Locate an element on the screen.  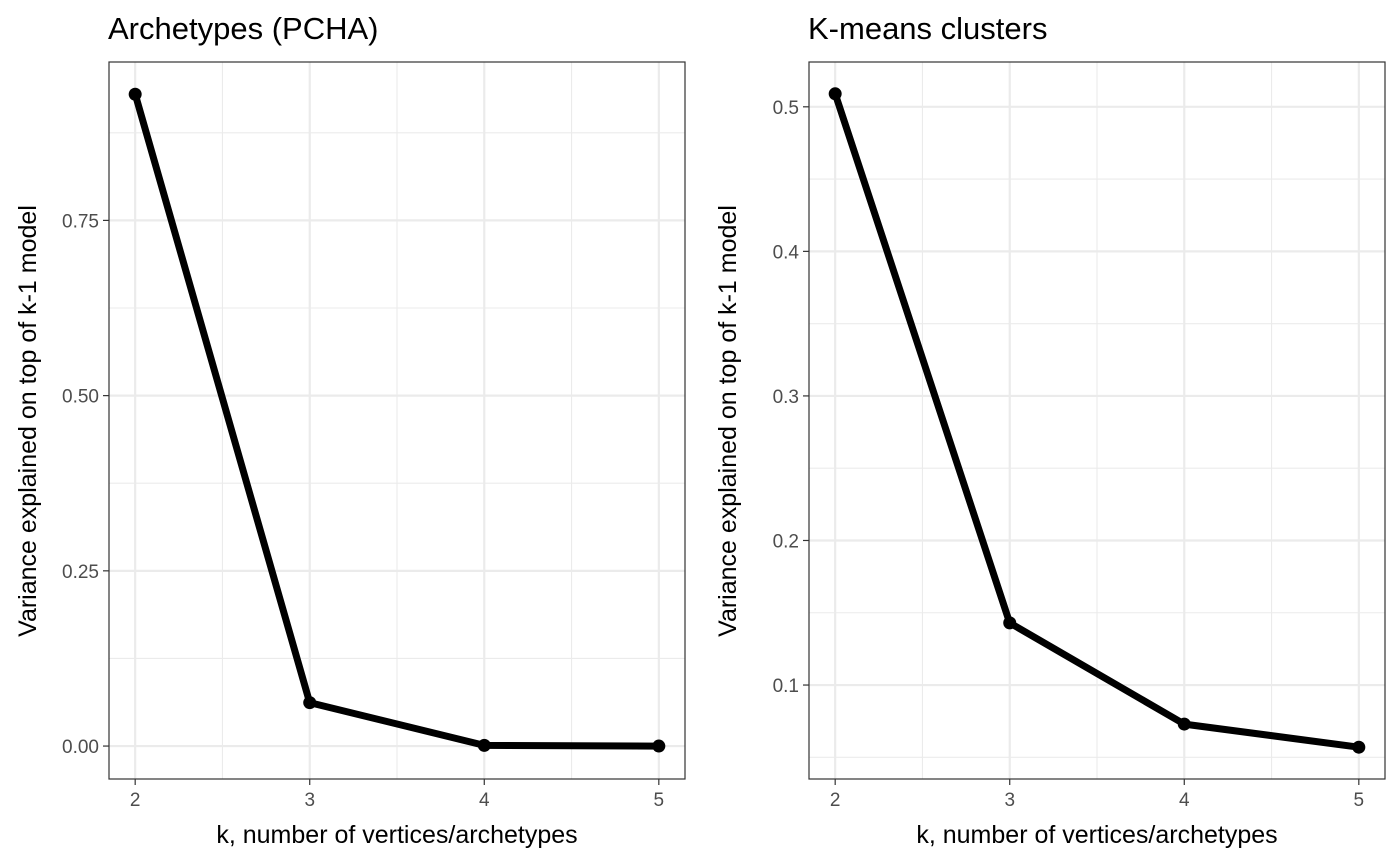
y-tick-label: 0.1 is located at coordinates (786, 686).